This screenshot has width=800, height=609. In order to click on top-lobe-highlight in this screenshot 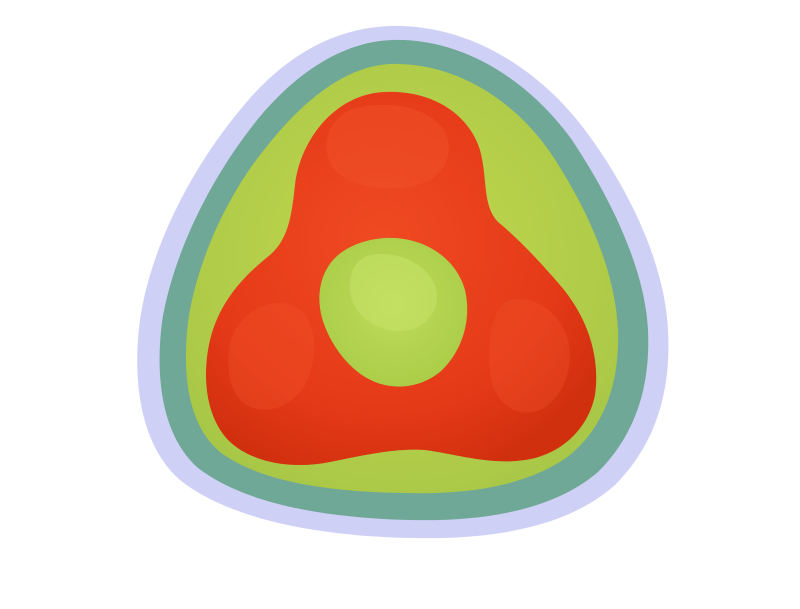, I will do `click(387, 146)`.